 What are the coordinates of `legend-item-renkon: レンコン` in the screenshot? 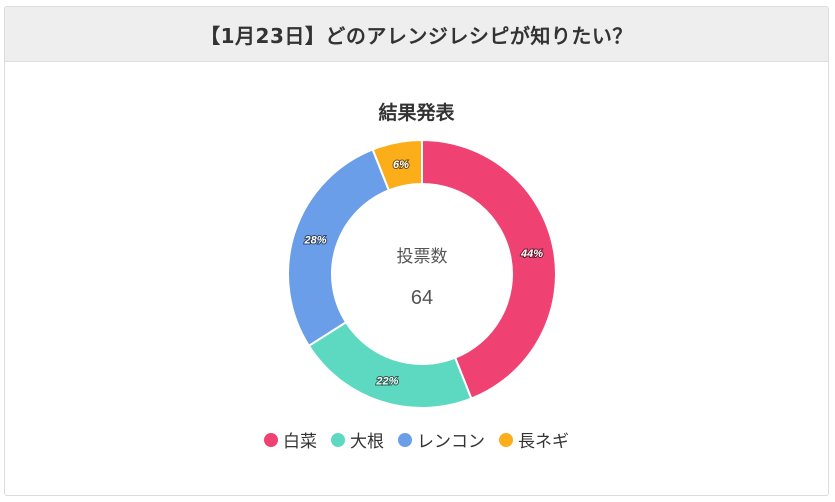 It's located at (441, 439).